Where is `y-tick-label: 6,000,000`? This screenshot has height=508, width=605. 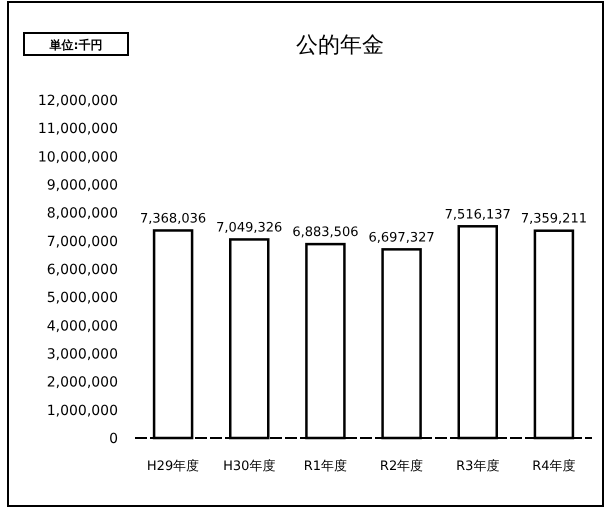
y-tick-label: 6,000,000 is located at coordinates (82, 270).